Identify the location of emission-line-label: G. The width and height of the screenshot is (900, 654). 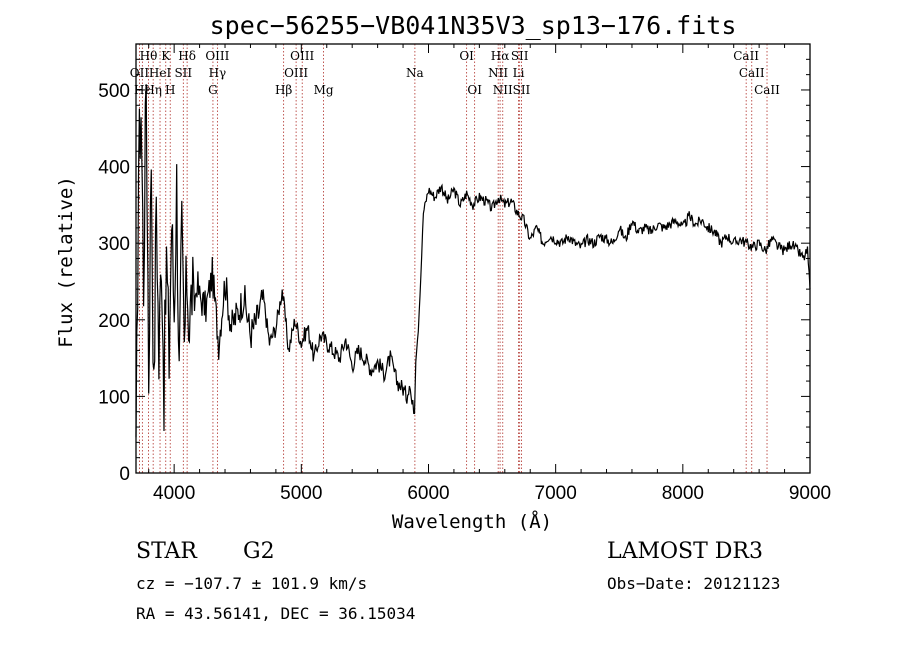
(213, 90).